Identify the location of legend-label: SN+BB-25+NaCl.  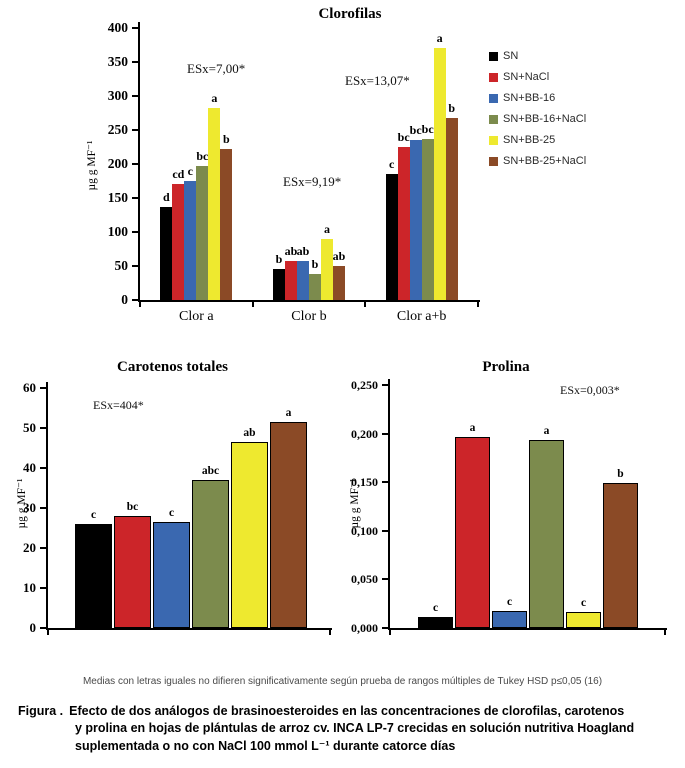
(545, 161).